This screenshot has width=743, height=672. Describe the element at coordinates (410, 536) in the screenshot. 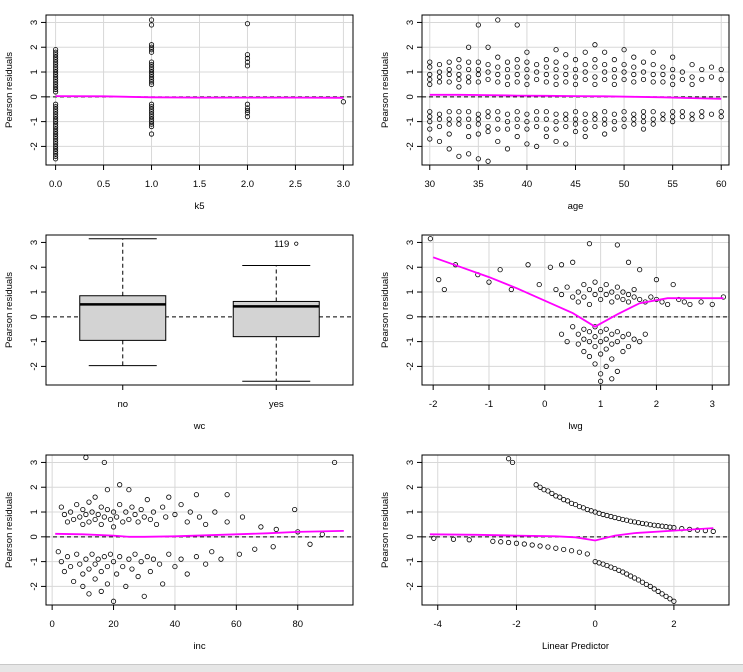

I see `y-tick-label: 0` at that location.